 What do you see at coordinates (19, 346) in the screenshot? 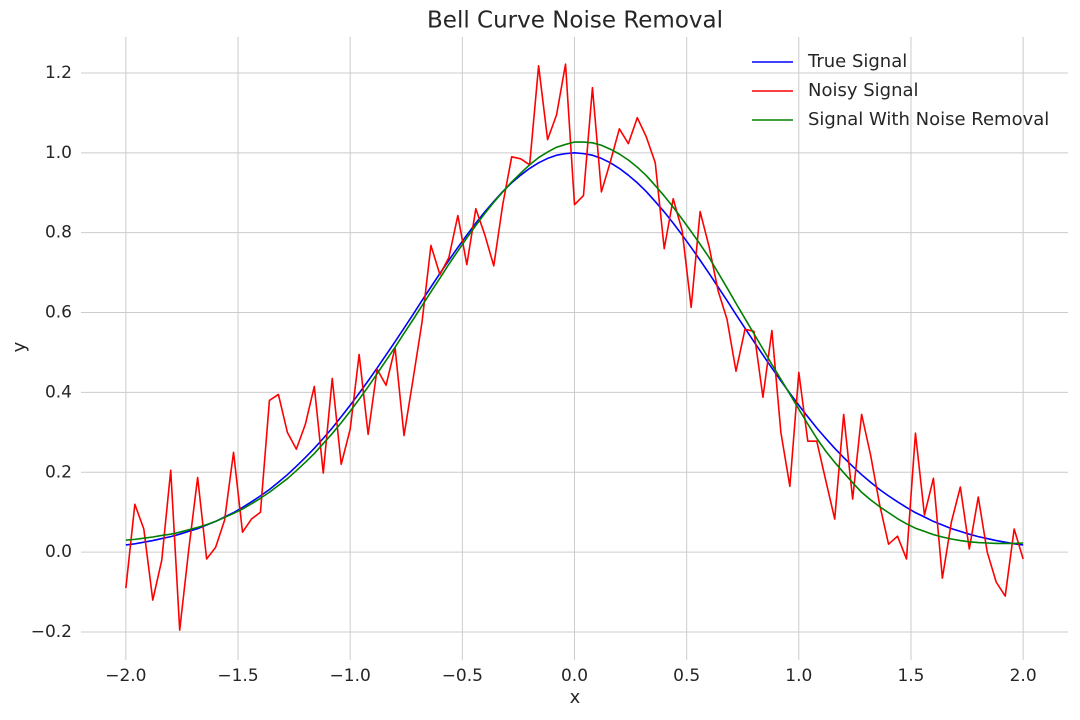
I see `y-axis-label: y` at bounding box center [19, 346].